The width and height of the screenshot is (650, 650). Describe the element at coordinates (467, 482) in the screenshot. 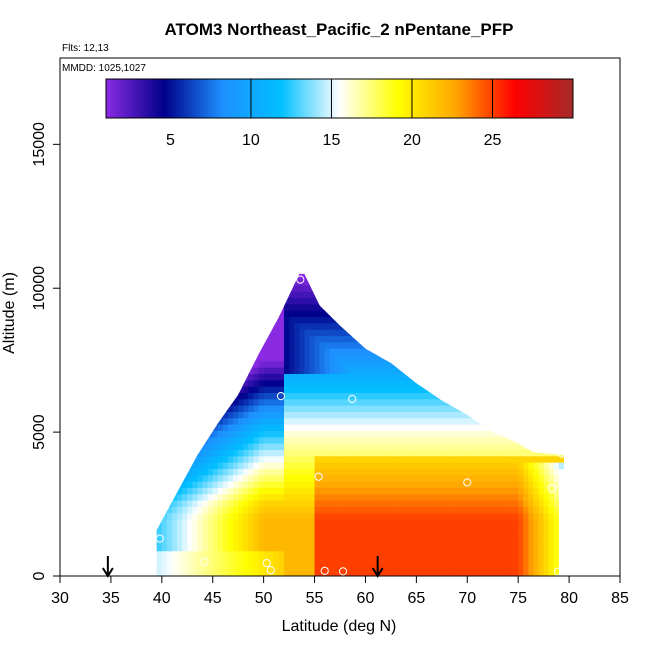

I see `sample-point` at that location.